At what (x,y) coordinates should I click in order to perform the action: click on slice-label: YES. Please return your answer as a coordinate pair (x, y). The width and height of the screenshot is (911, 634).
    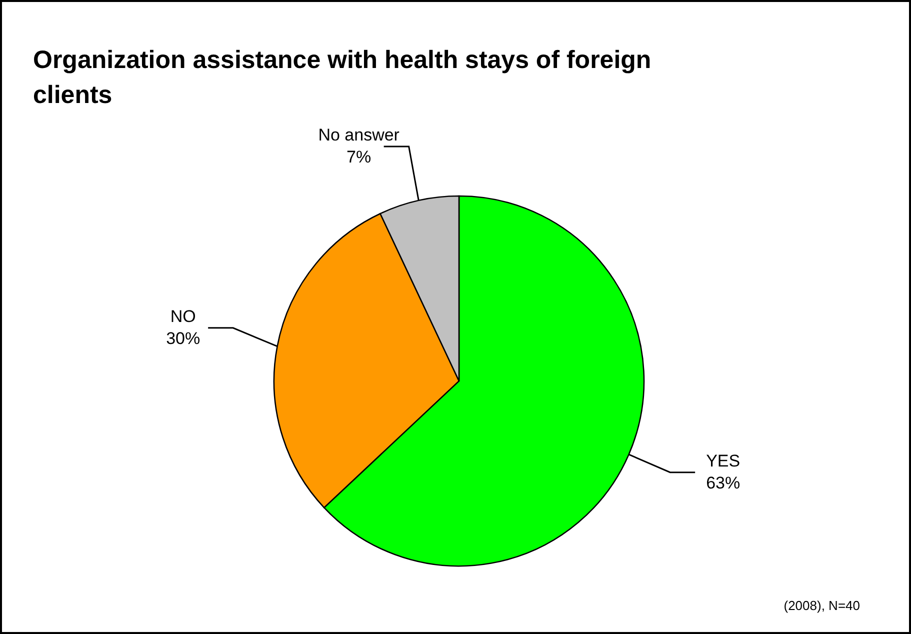
    Looking at the image, I should click on (723, 460).